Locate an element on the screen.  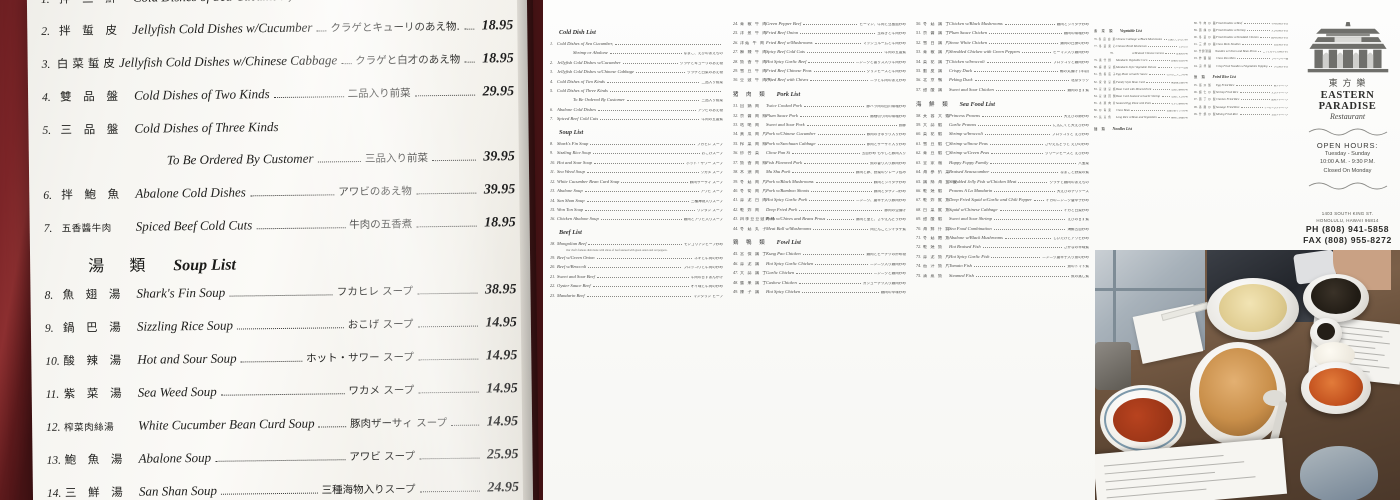
item-chinese-name: 木 須 肉 is located at coordinates (750, 172).